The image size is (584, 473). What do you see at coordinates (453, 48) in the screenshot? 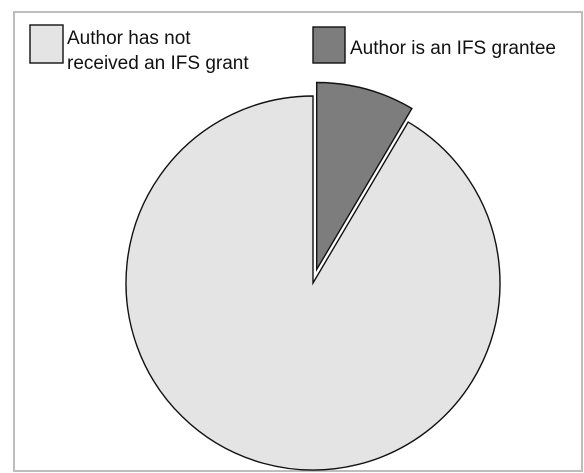
I see `legend-label-grantee: Author is an IFS grantee` at bounding box center [453, 48].